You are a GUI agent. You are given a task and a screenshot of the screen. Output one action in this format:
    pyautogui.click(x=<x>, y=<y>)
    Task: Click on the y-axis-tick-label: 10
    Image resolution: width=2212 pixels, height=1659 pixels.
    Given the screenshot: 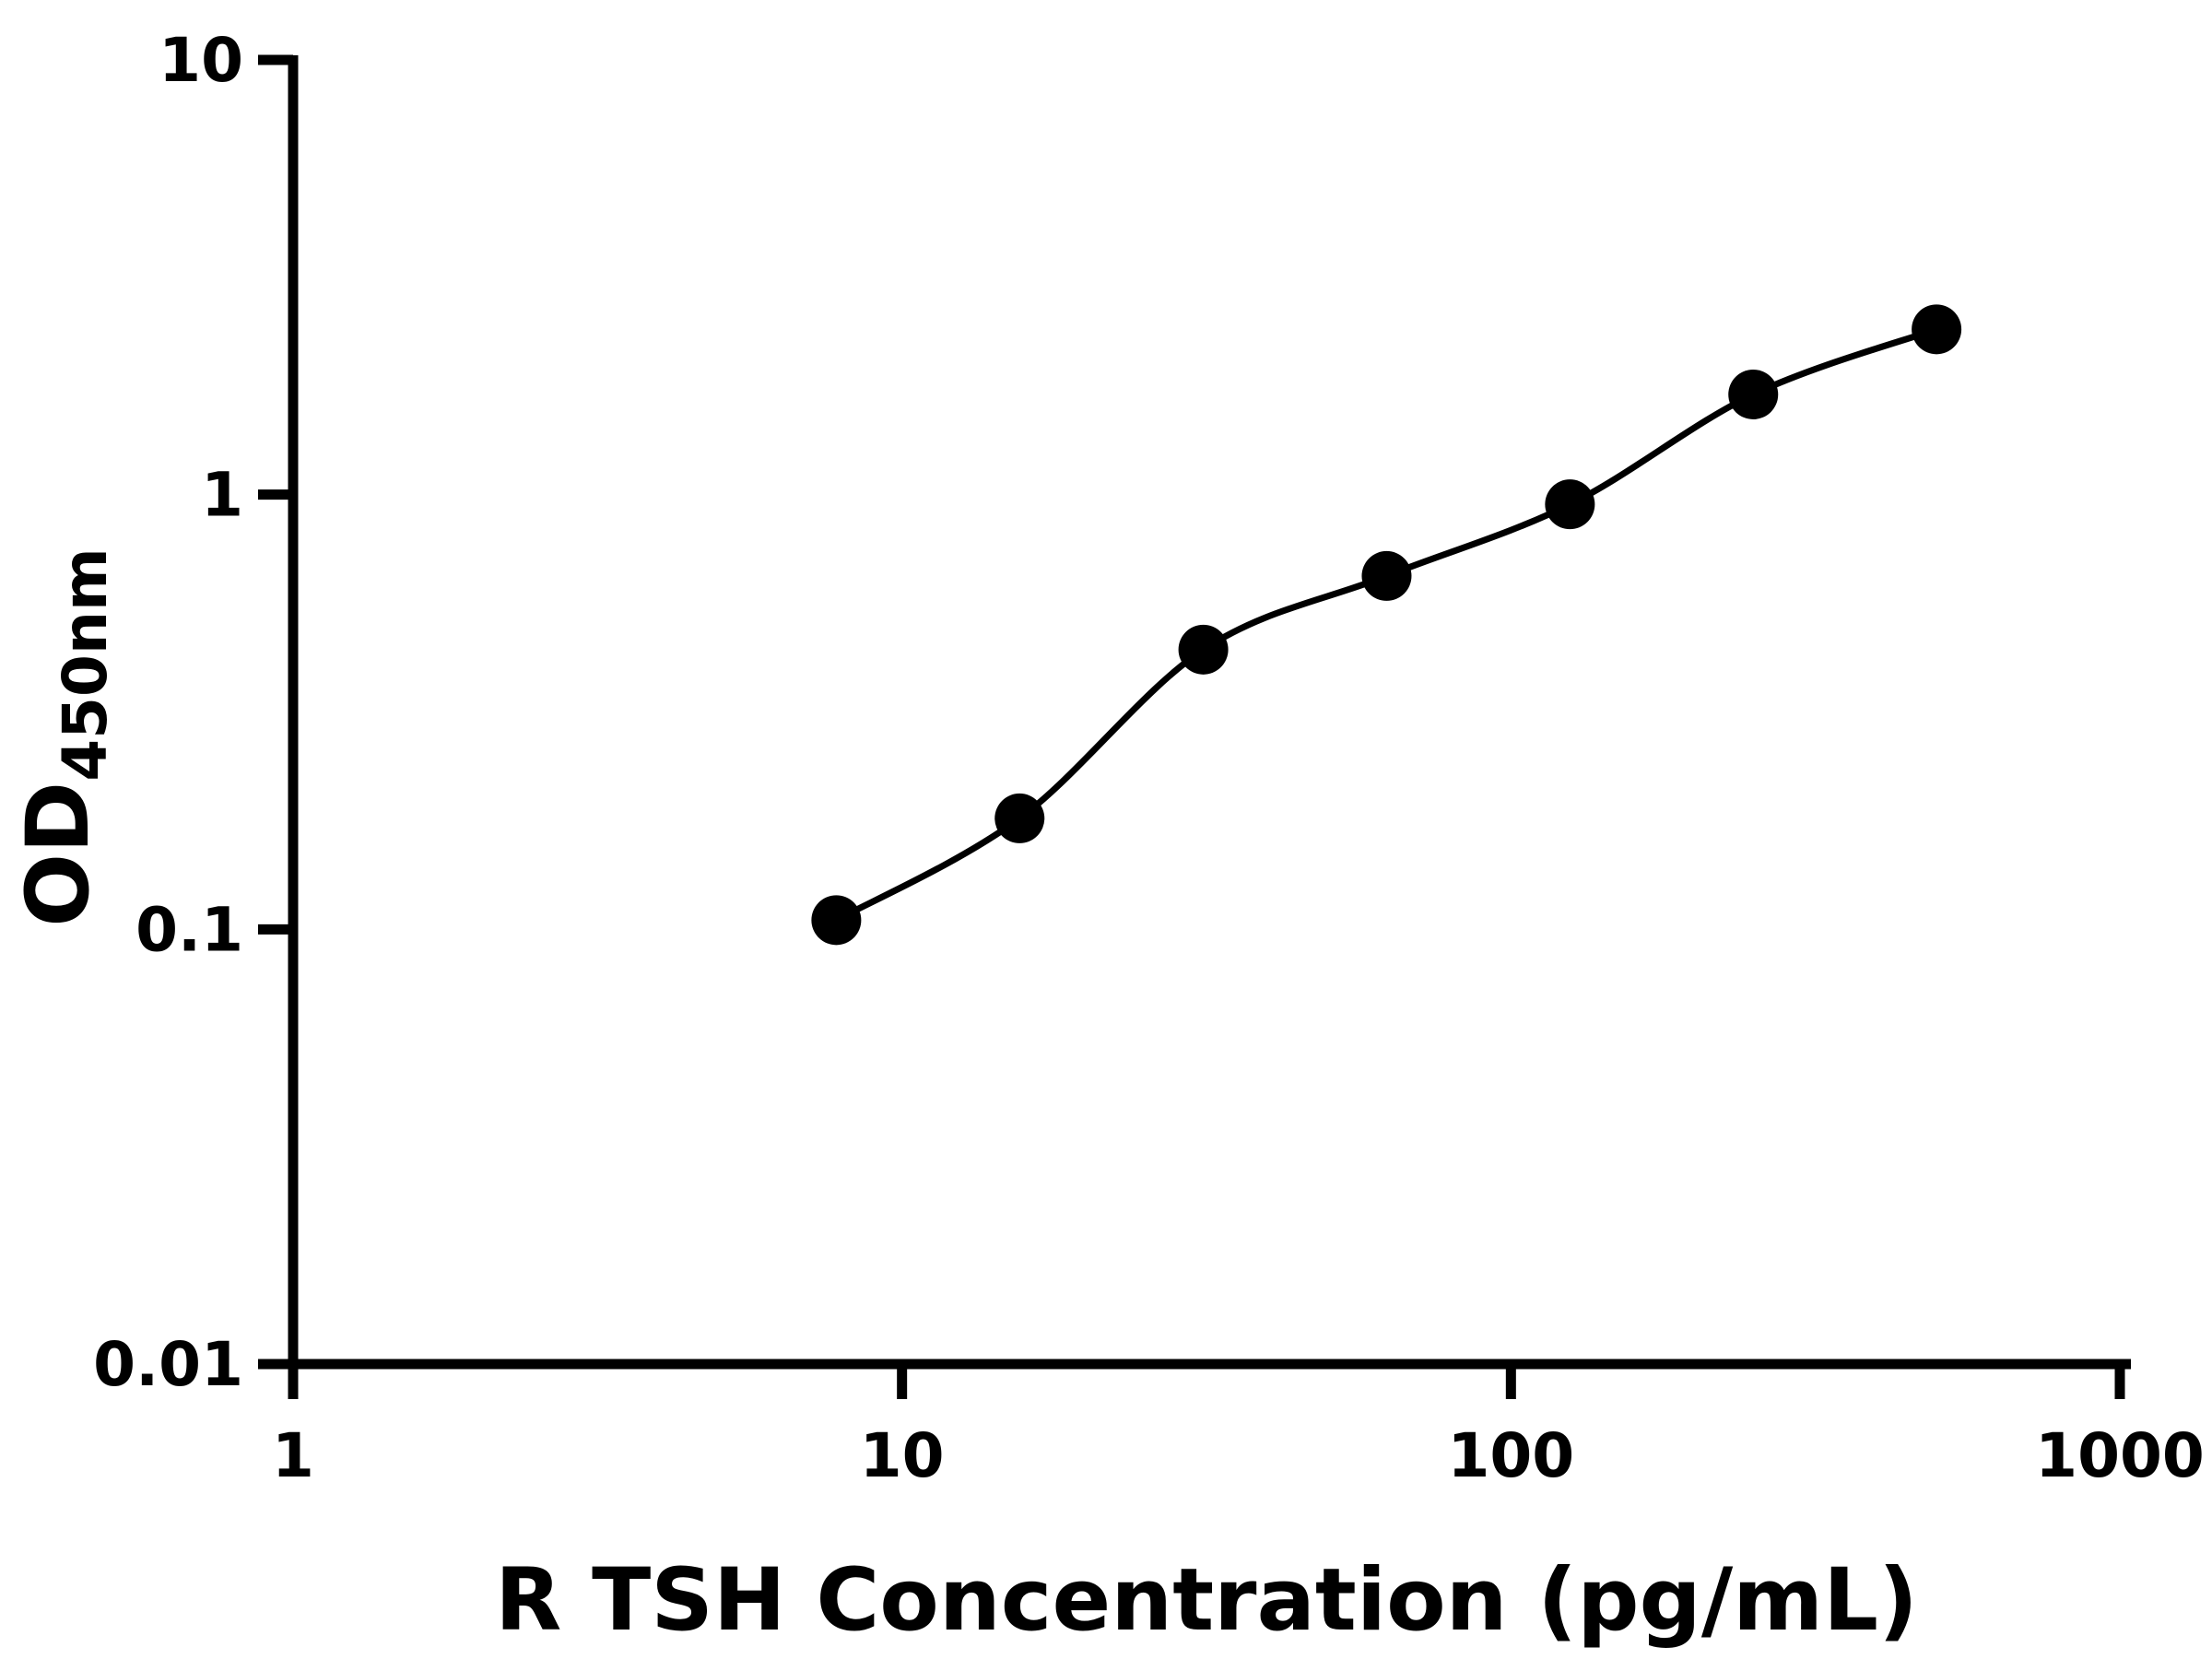 What is the action you would take?
    pyautogui.click(x=201, y=60)
    